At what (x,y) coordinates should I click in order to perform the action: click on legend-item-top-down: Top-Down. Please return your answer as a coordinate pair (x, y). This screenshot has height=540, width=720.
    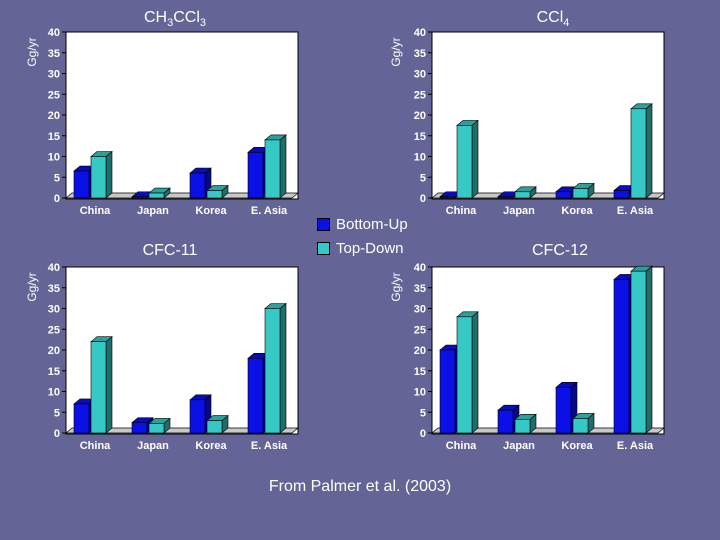
    Looking at the image, I should click on (362, 248).